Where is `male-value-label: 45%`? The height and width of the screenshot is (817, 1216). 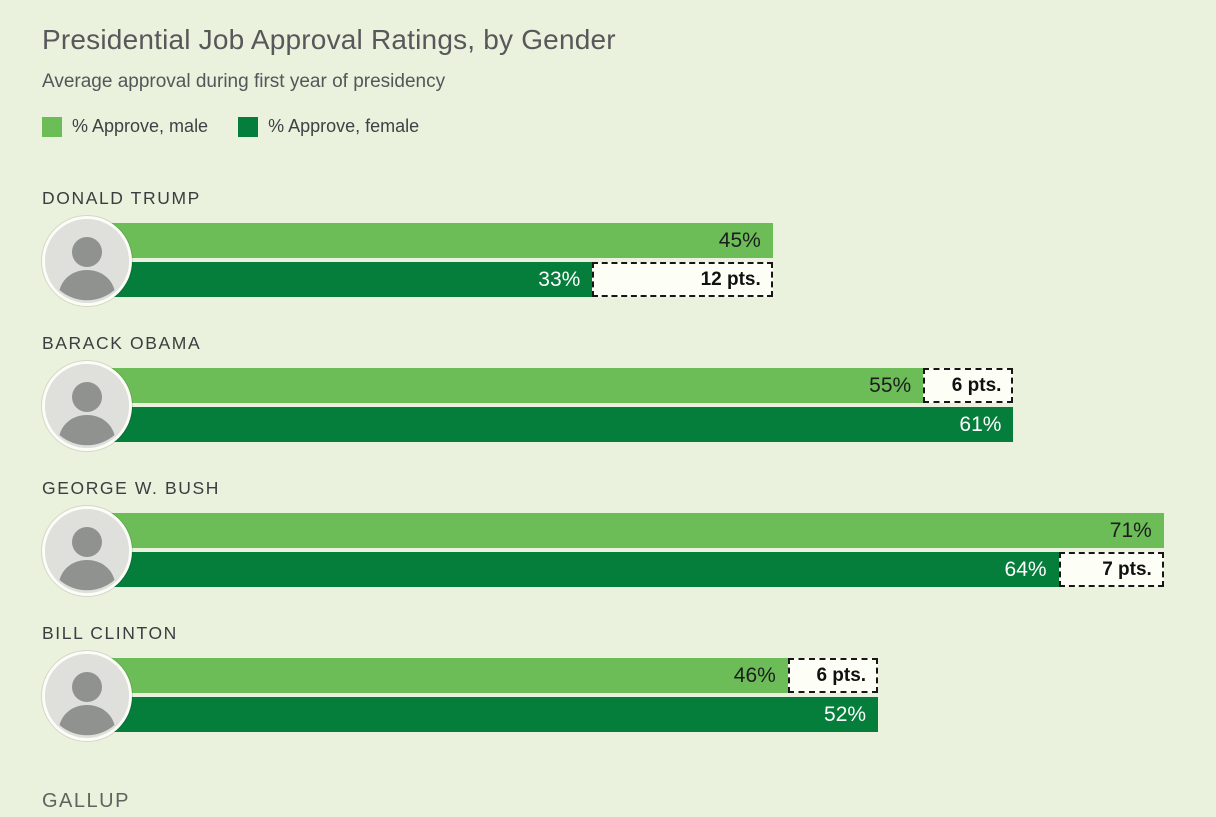
male-value-label: 45% is located at coordinates (739, 240).